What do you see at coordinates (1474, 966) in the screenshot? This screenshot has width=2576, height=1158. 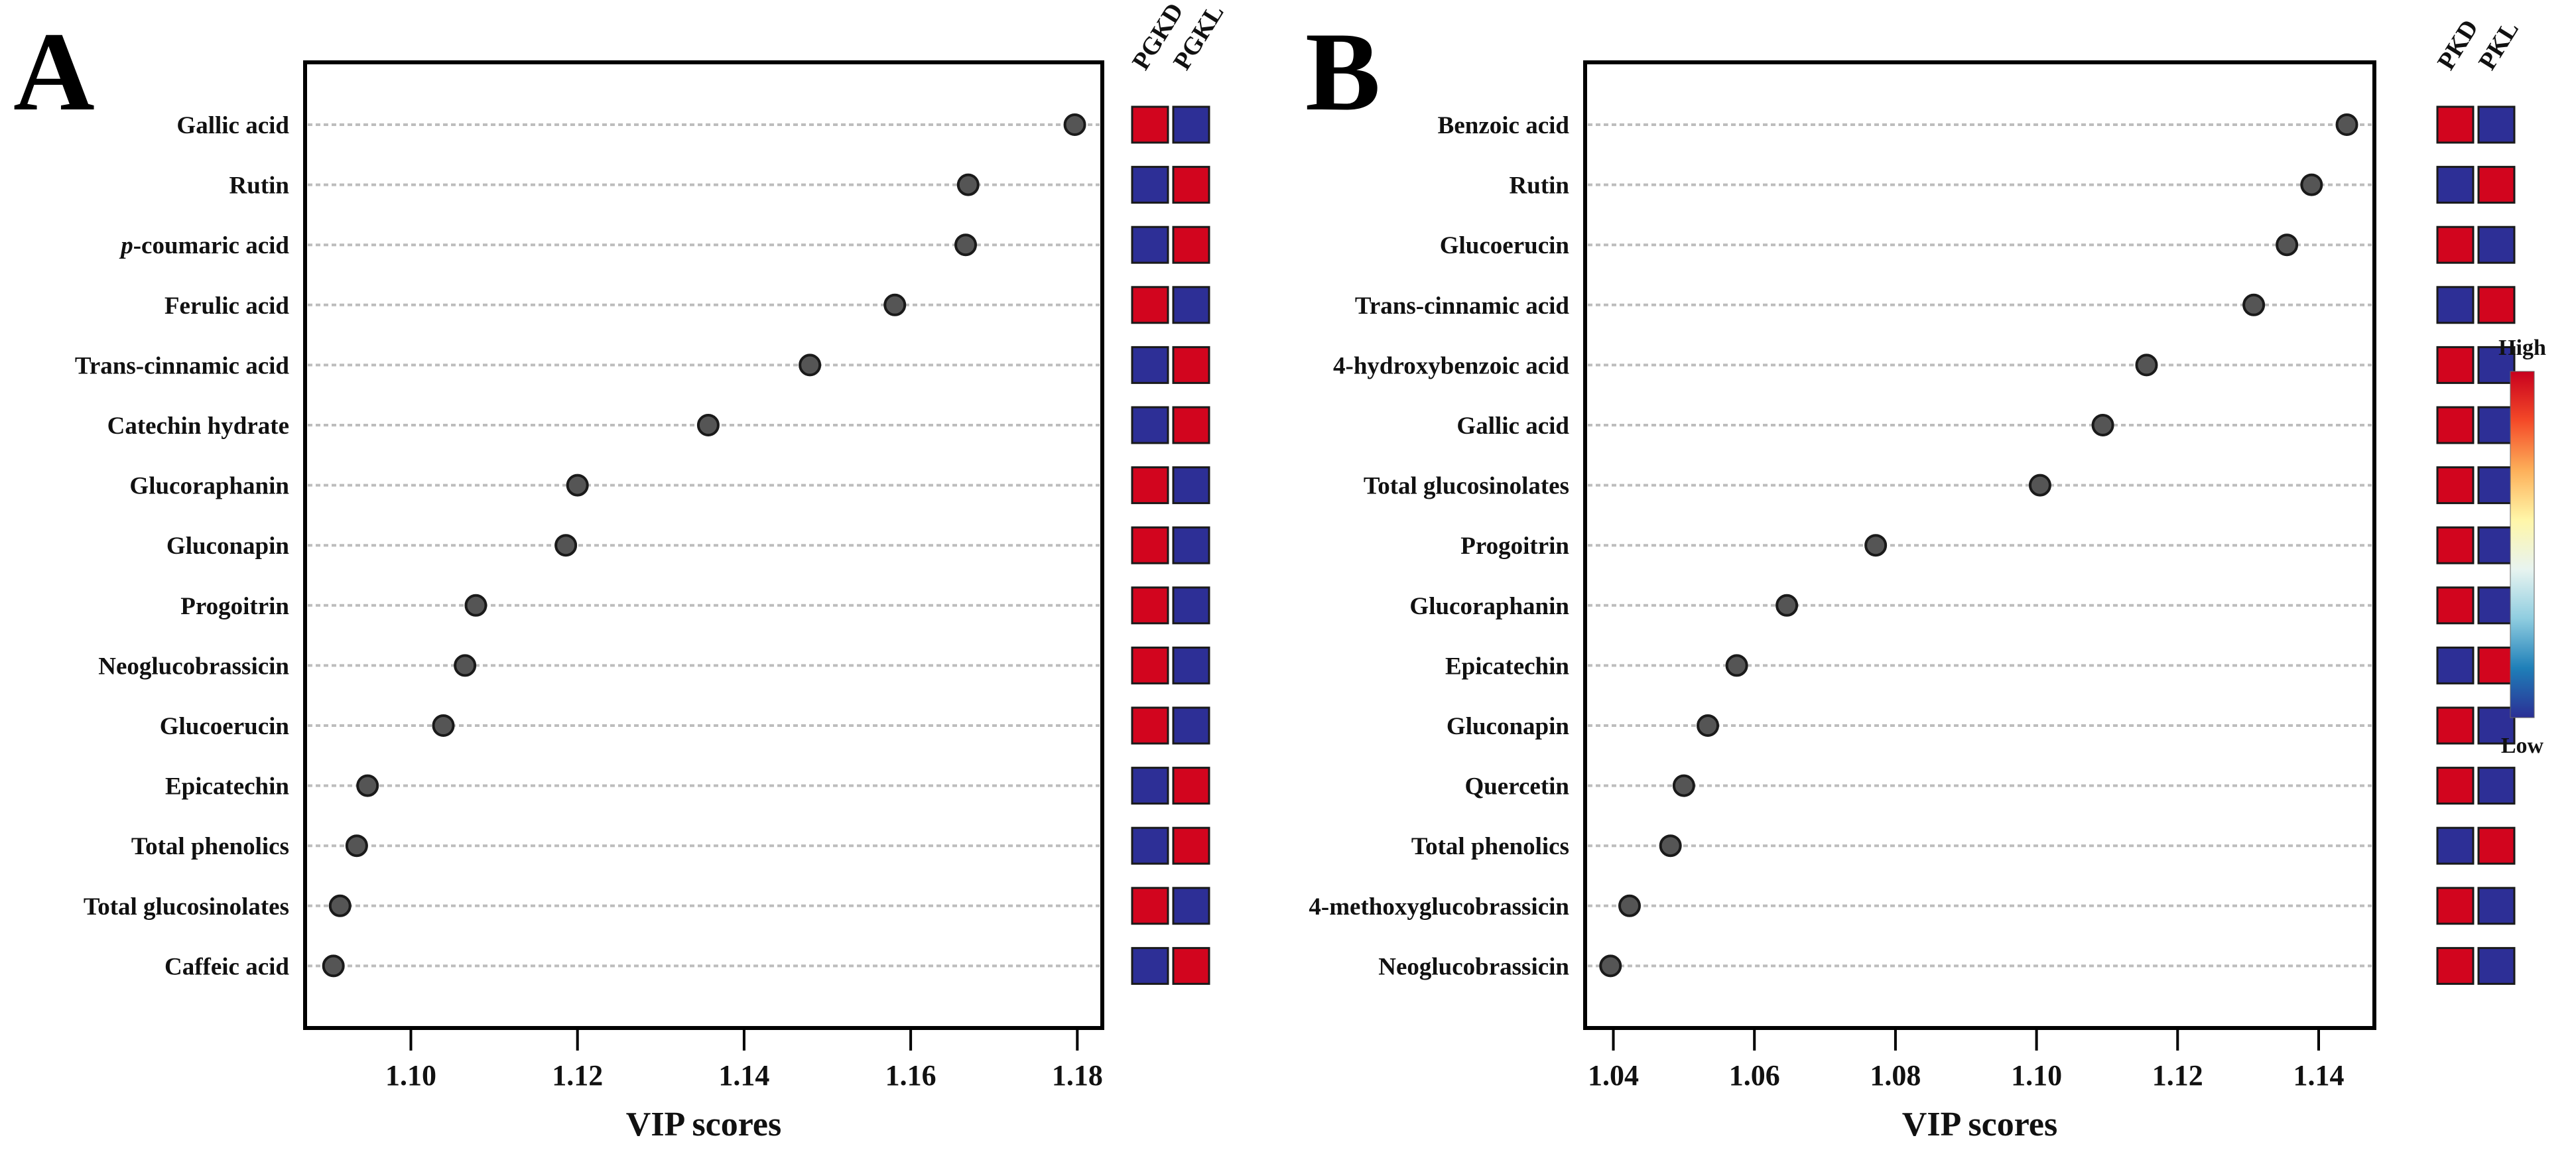 I see `category-label: Neoglucobrassicin` at bounding box center [1474, 966].